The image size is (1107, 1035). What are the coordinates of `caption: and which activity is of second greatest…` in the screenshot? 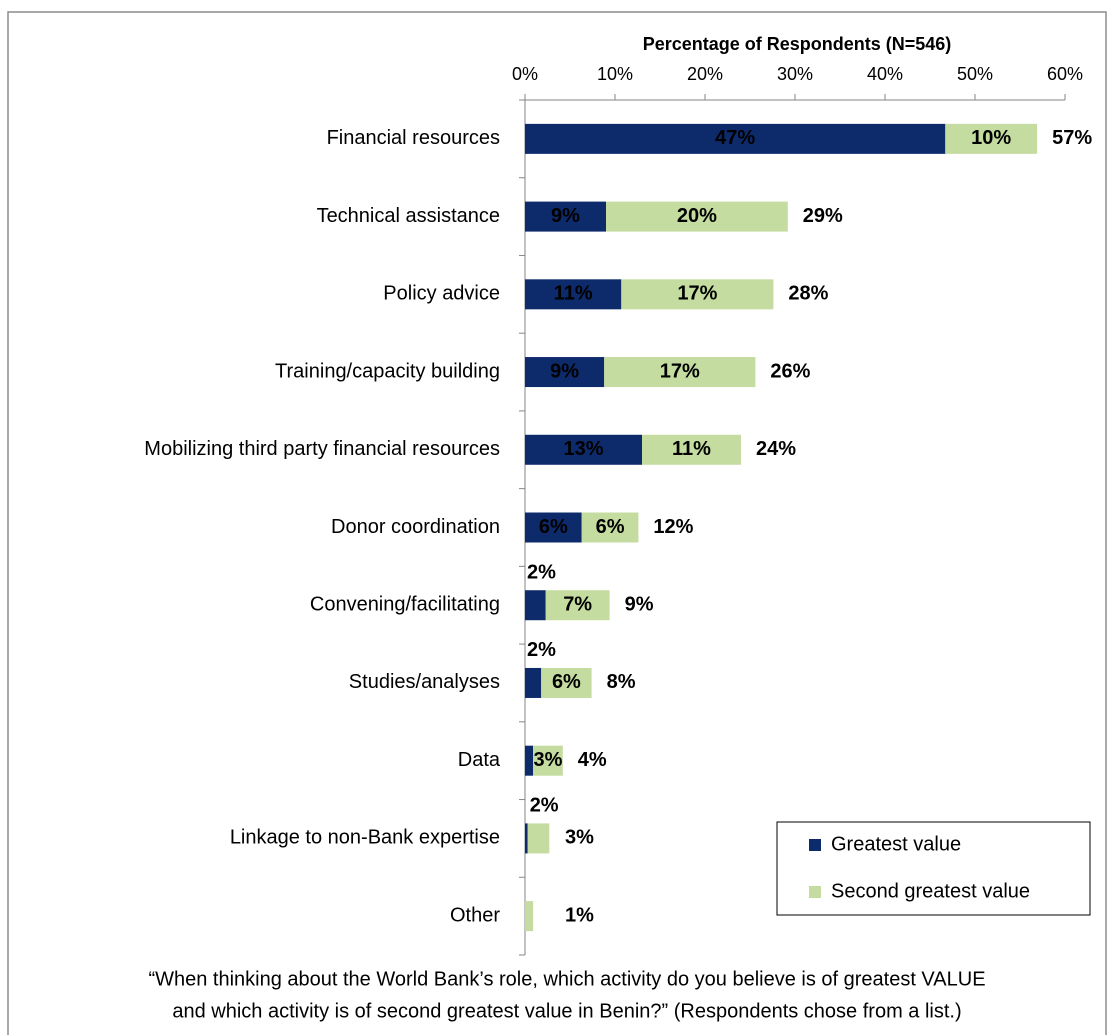 It's located at (566, 1011).